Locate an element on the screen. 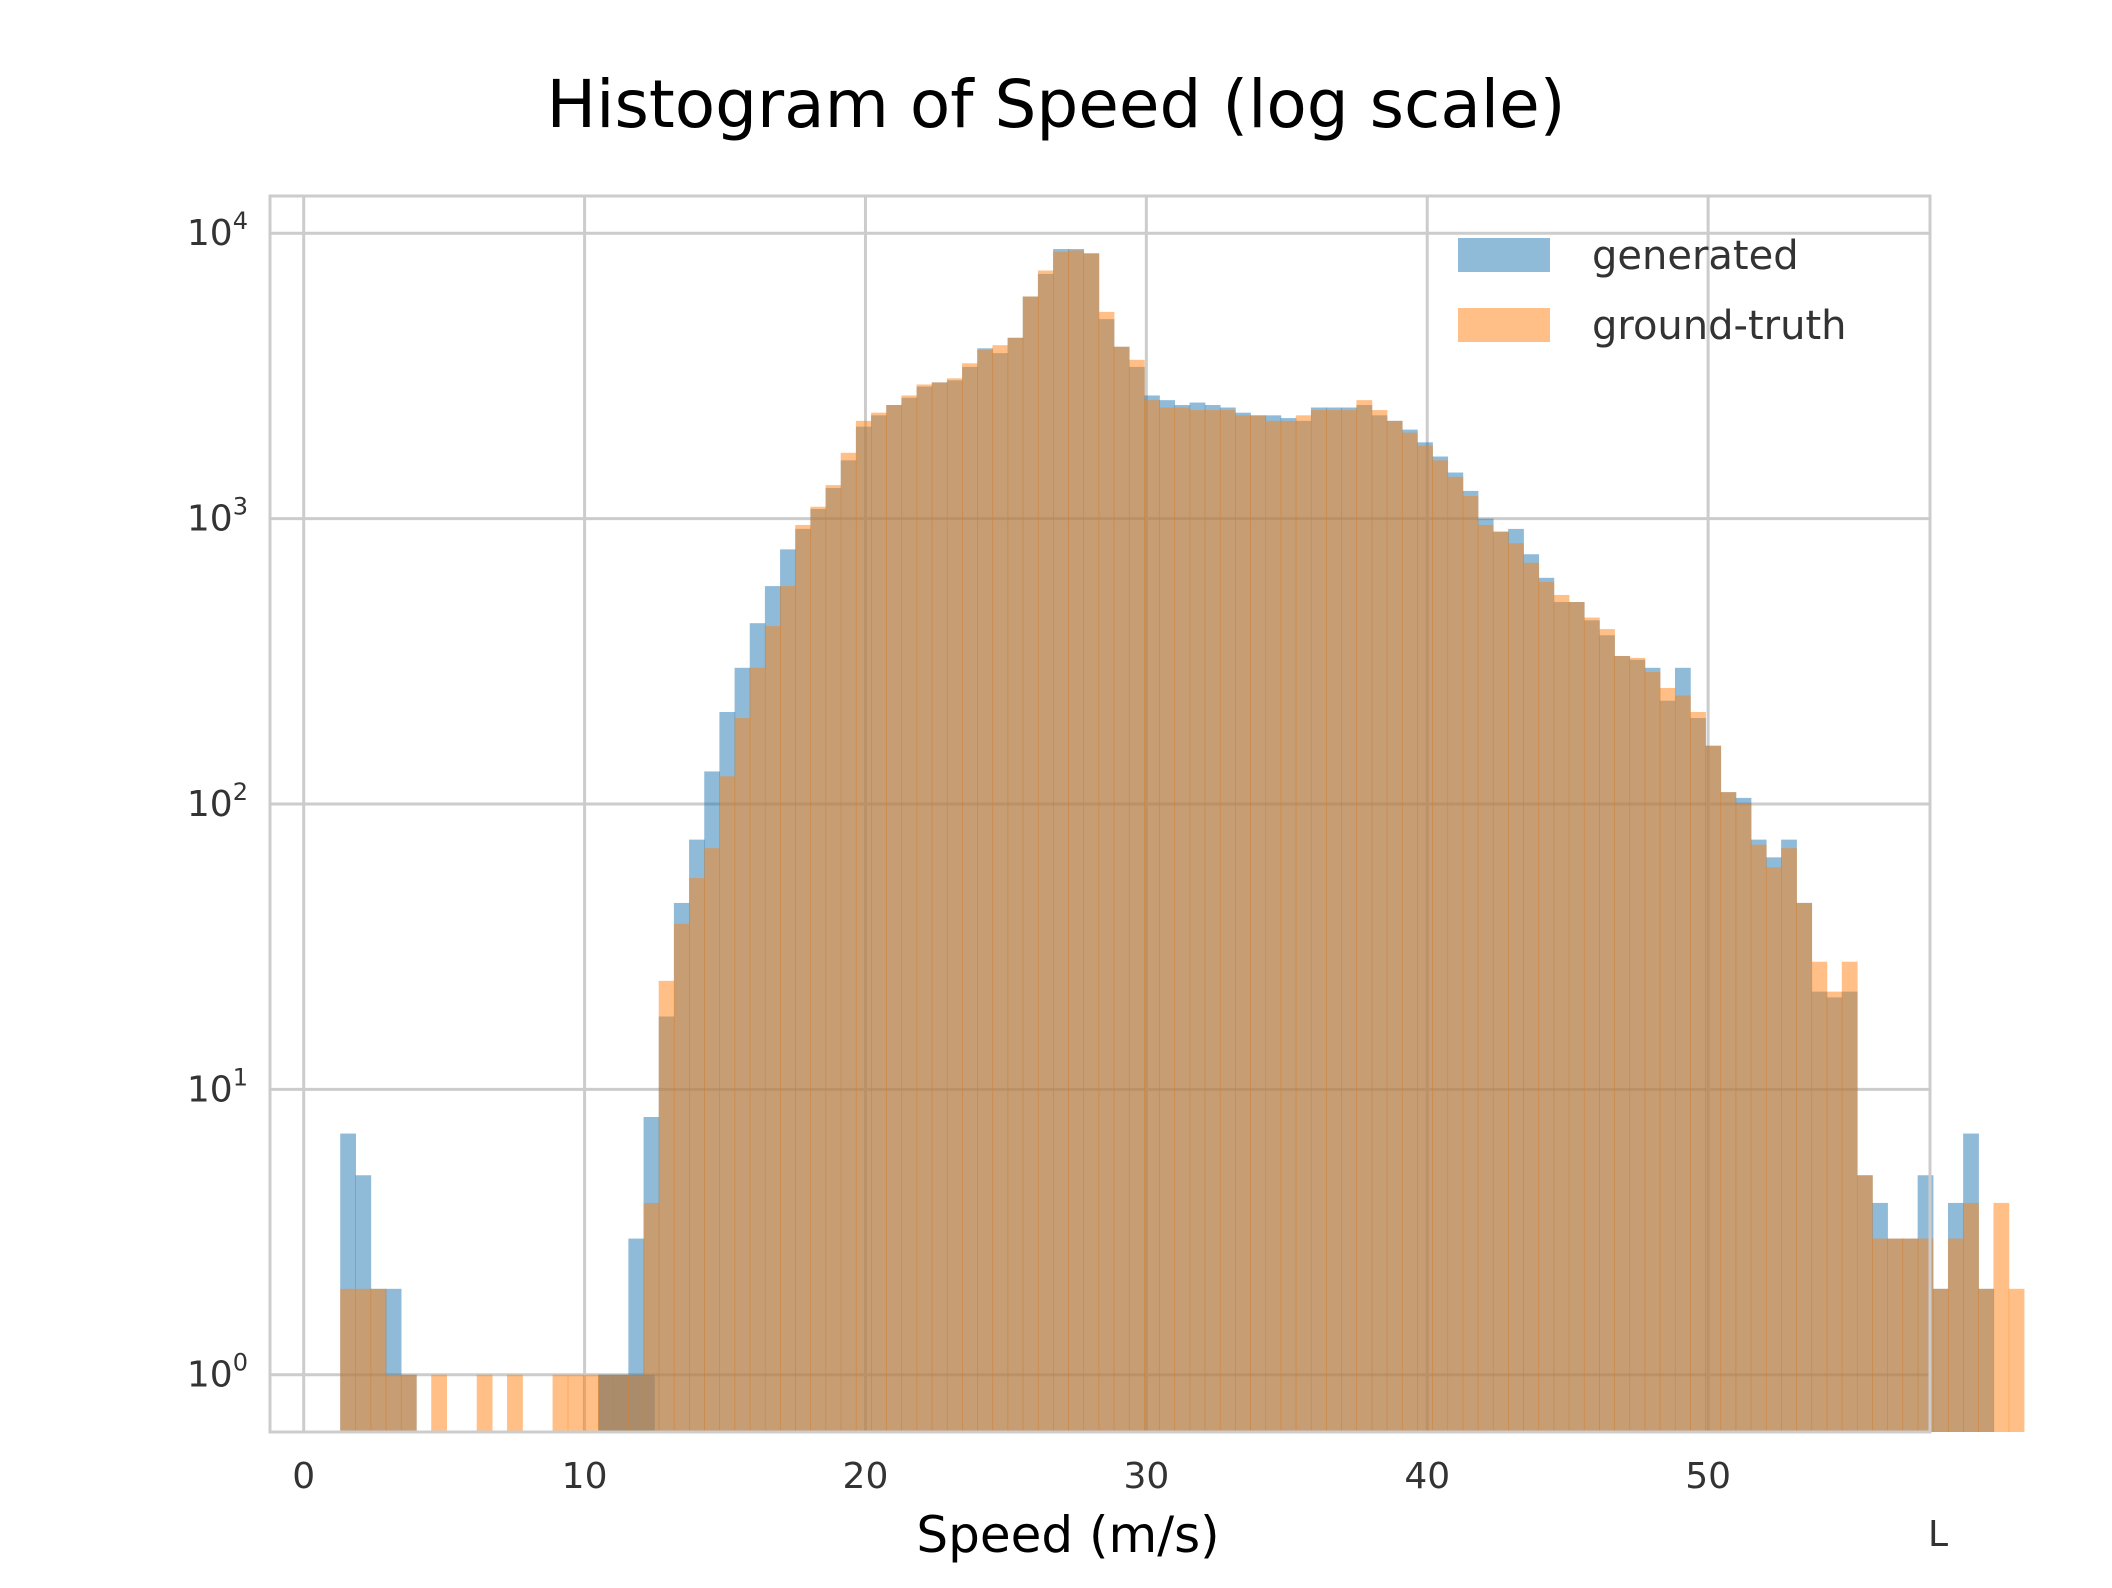 This screenshot has height=1588, width=2112. legend: generated ground-truth is located at coordinates (1652, 291).